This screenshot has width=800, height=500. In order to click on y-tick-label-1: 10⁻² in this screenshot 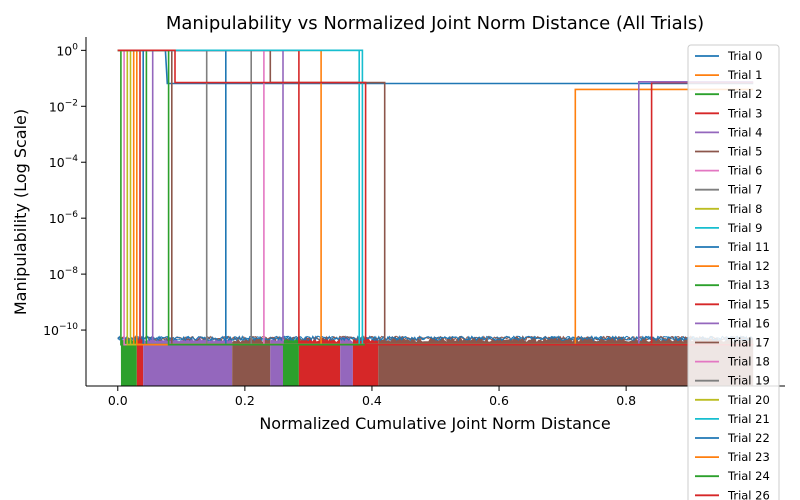, I will do `click(63, 106)`.